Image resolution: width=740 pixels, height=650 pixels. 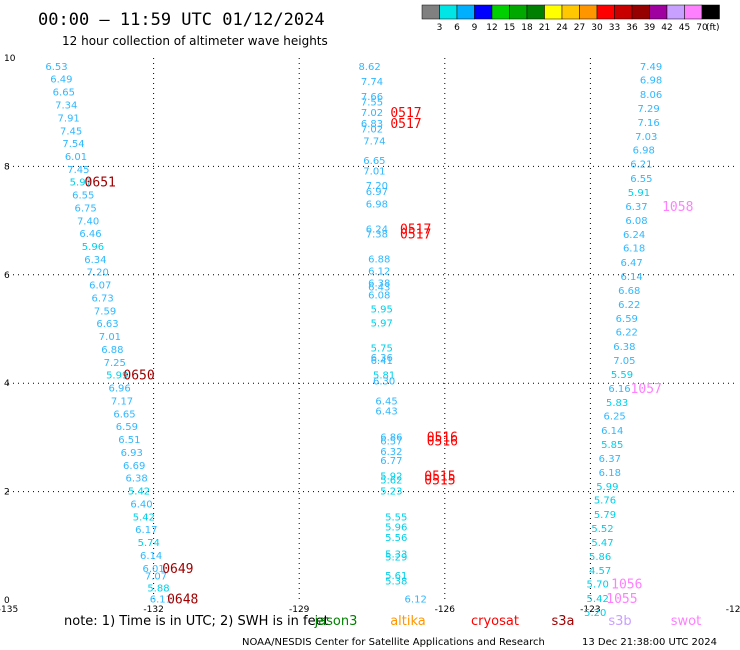 What do you see at coordinates (88, 222) in the screenshot?
I see `swh-value: 7.40` at bounding box center [88, 222].